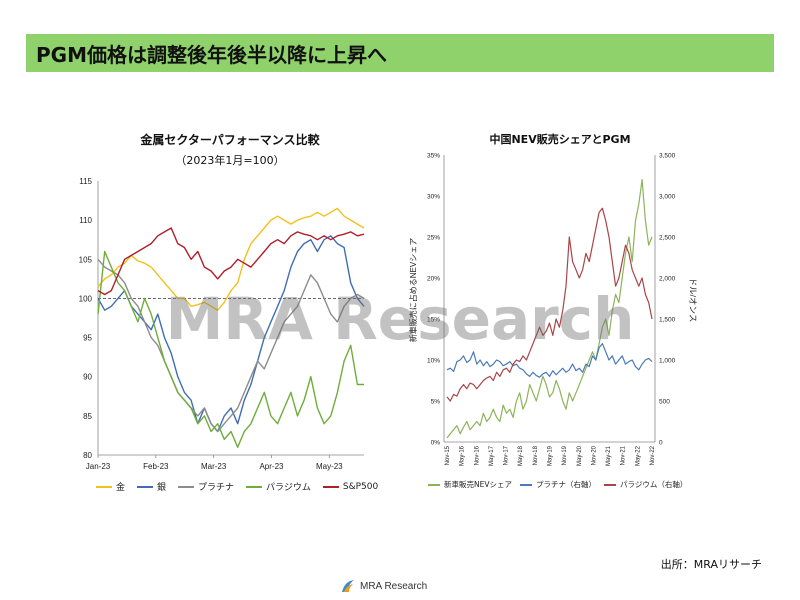  Describe the element at coordinates (216, 488) in the screenshot. I see `chart1-legend-label: プラチナ` at that location.